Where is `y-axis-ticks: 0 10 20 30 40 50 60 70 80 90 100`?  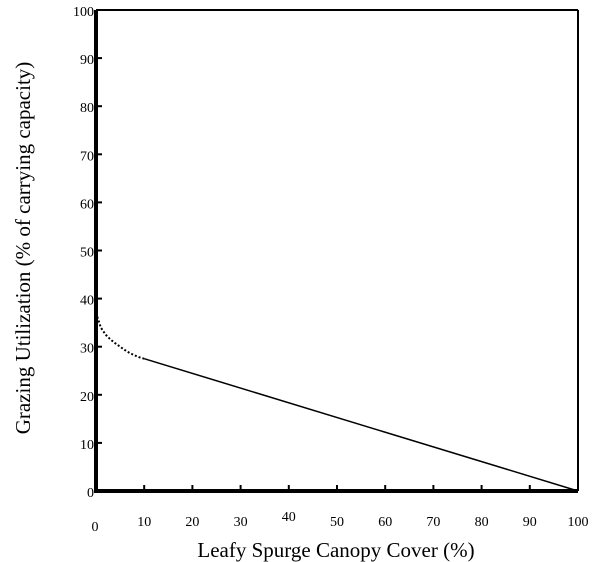 y-axis-ticks: 0 10 20 30 40 50 60 70 80 90 100 is located at coordinates (87, 253).